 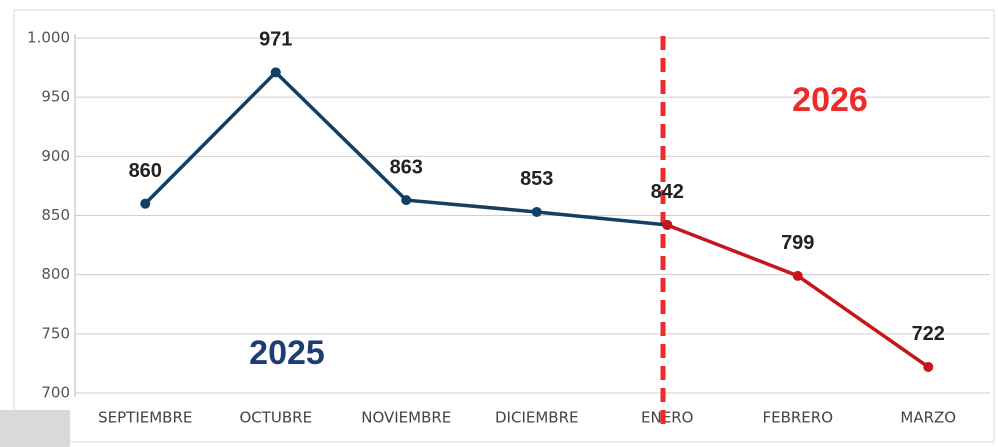 What do you see at coordinates (287, 353) in the screenshot?
I see `year-annotation: 2025` at bounding box center [287, 353].